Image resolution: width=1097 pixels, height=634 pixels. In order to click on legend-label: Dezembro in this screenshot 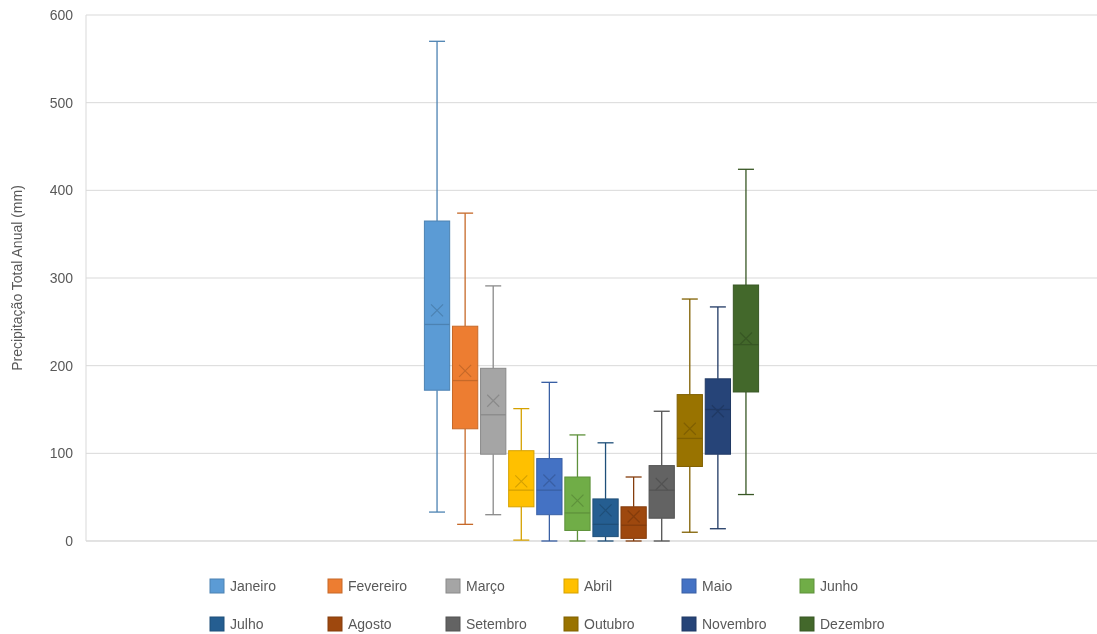, I will do `click(852, 623)`.